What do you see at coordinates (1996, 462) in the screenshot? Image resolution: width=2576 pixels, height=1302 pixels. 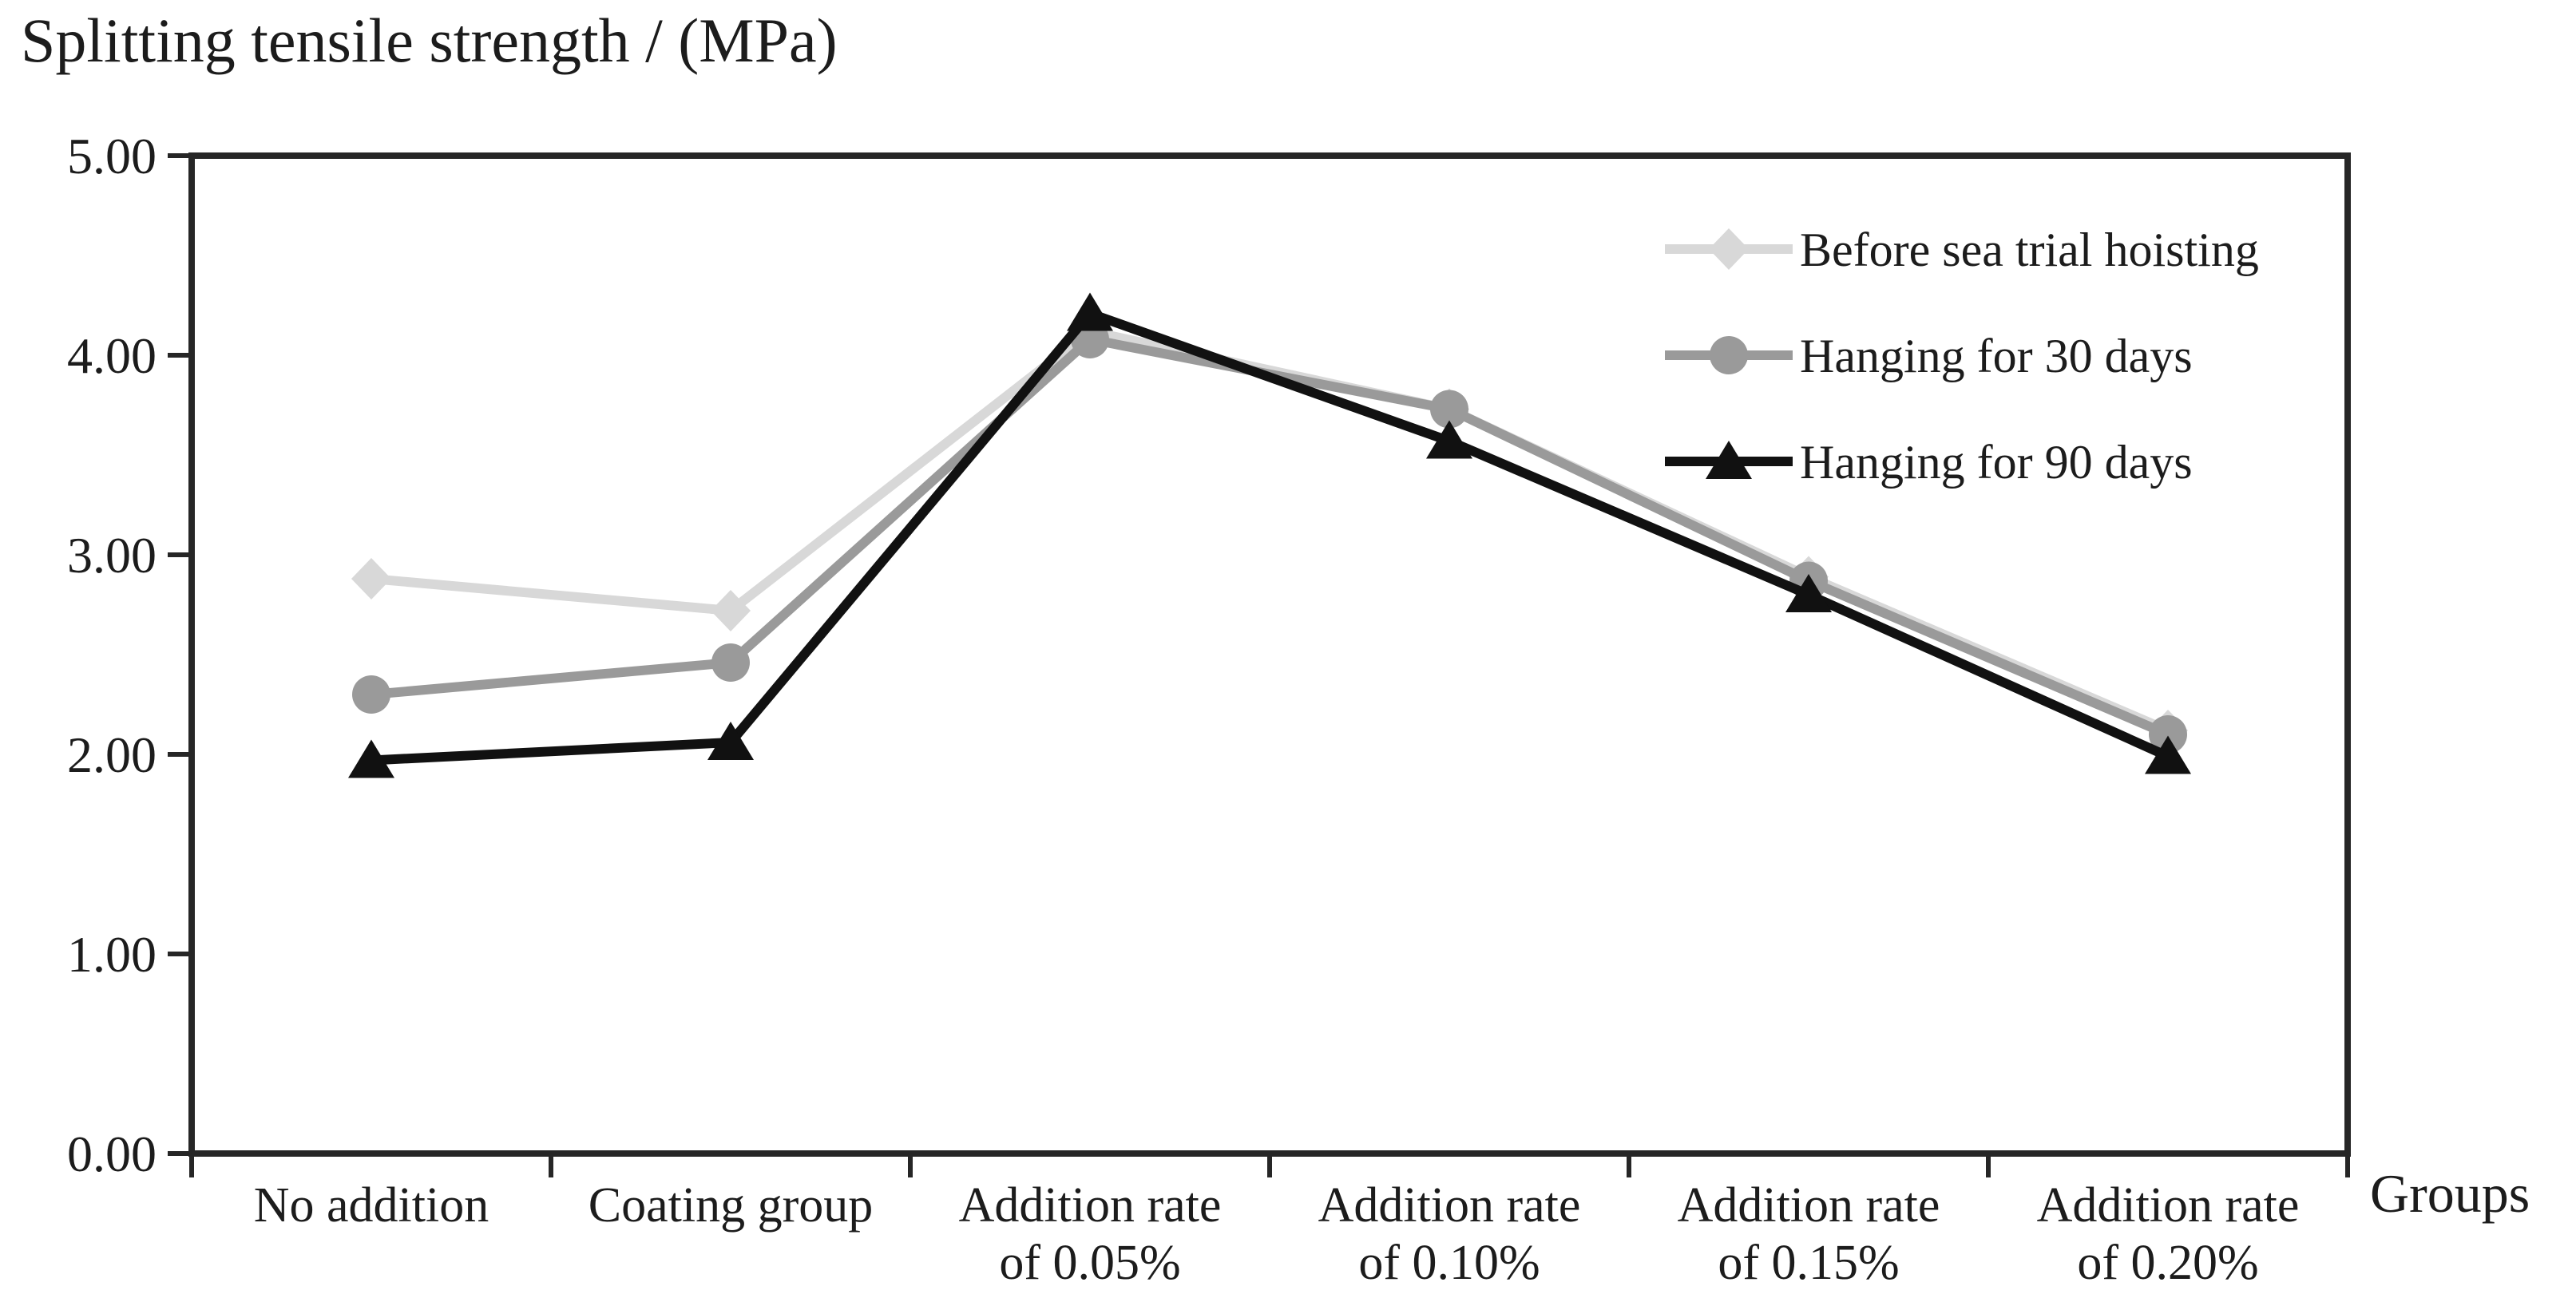 I see `legend-label: Hanging for 90 days` at bounding box center [1996, 462].